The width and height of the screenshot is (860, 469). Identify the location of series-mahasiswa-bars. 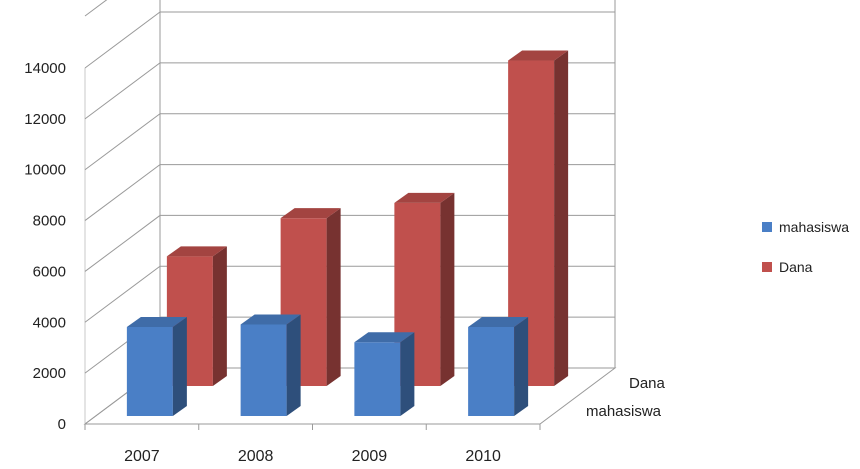
(327, 365).